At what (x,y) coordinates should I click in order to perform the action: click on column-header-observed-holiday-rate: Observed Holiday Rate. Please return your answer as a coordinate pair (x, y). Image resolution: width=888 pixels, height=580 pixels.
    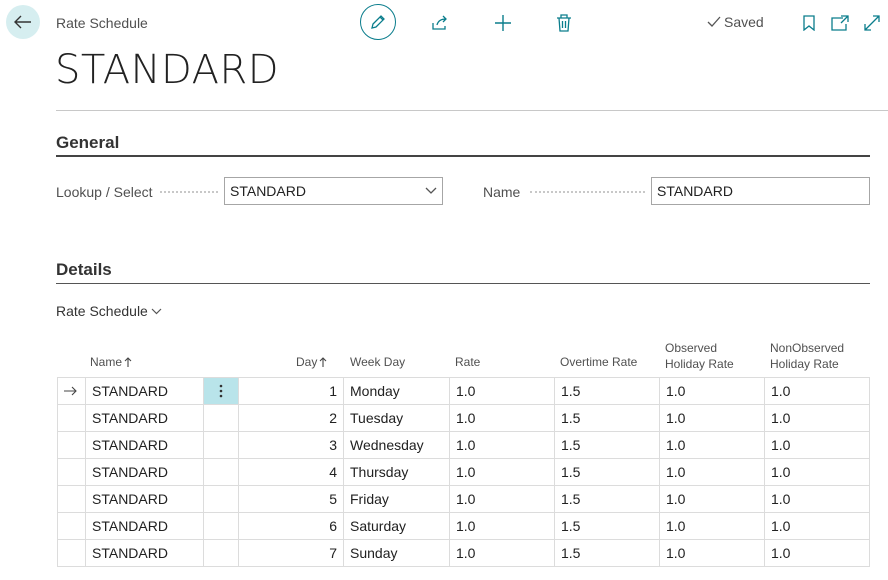
    Looking at the image, I should click on (699, 356).